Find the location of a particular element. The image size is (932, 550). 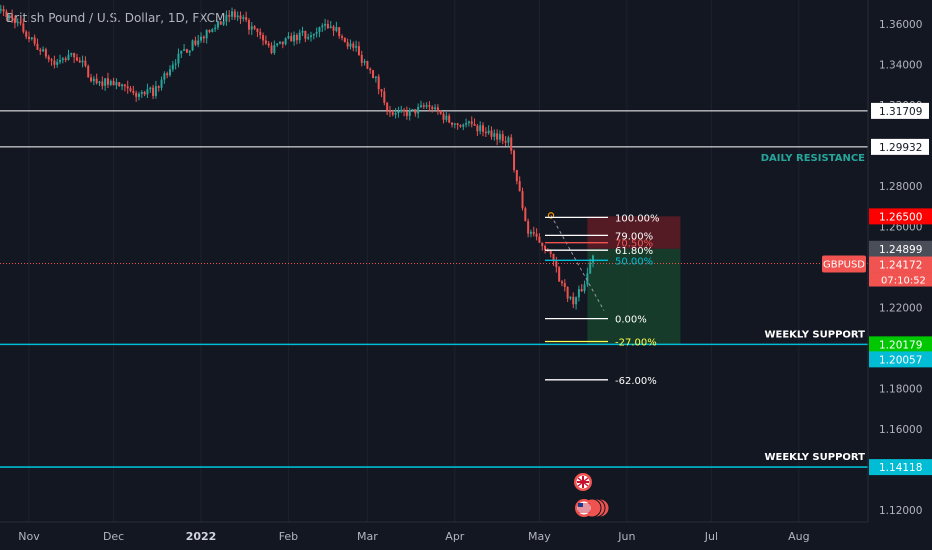

price-tick-5: 1.22000 is located at coordinates (900, 309).